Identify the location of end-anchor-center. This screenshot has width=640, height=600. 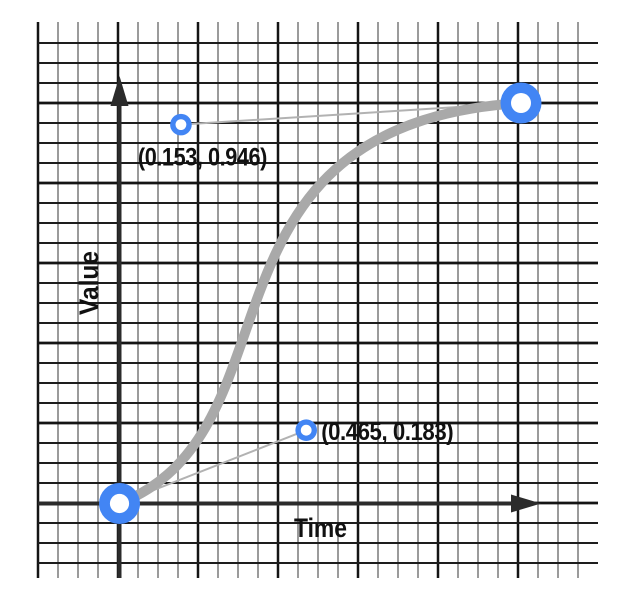
(521, 103).